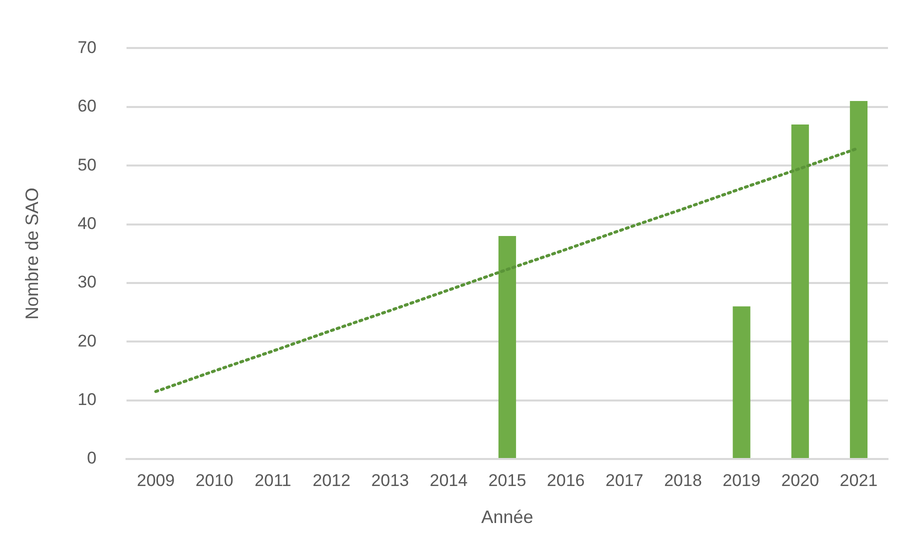 The width and height of the screenshot is (907, 554). Describe the element at coordinates (87, 164) in the screenshot. I see `y-tick-label: 50` at that location.